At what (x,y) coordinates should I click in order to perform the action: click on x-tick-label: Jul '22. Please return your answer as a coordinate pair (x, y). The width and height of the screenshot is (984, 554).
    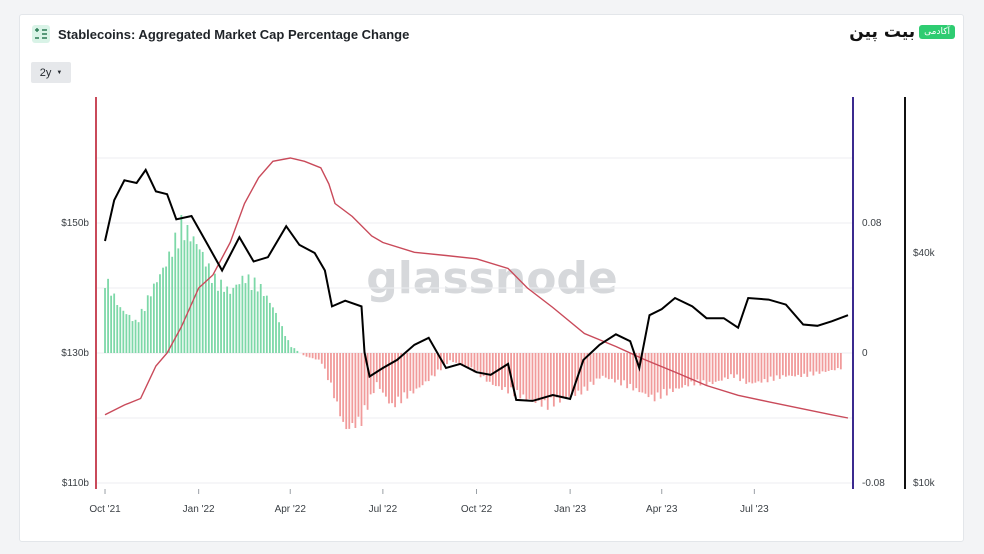
    Looking at the image, I should click on (383, 509).